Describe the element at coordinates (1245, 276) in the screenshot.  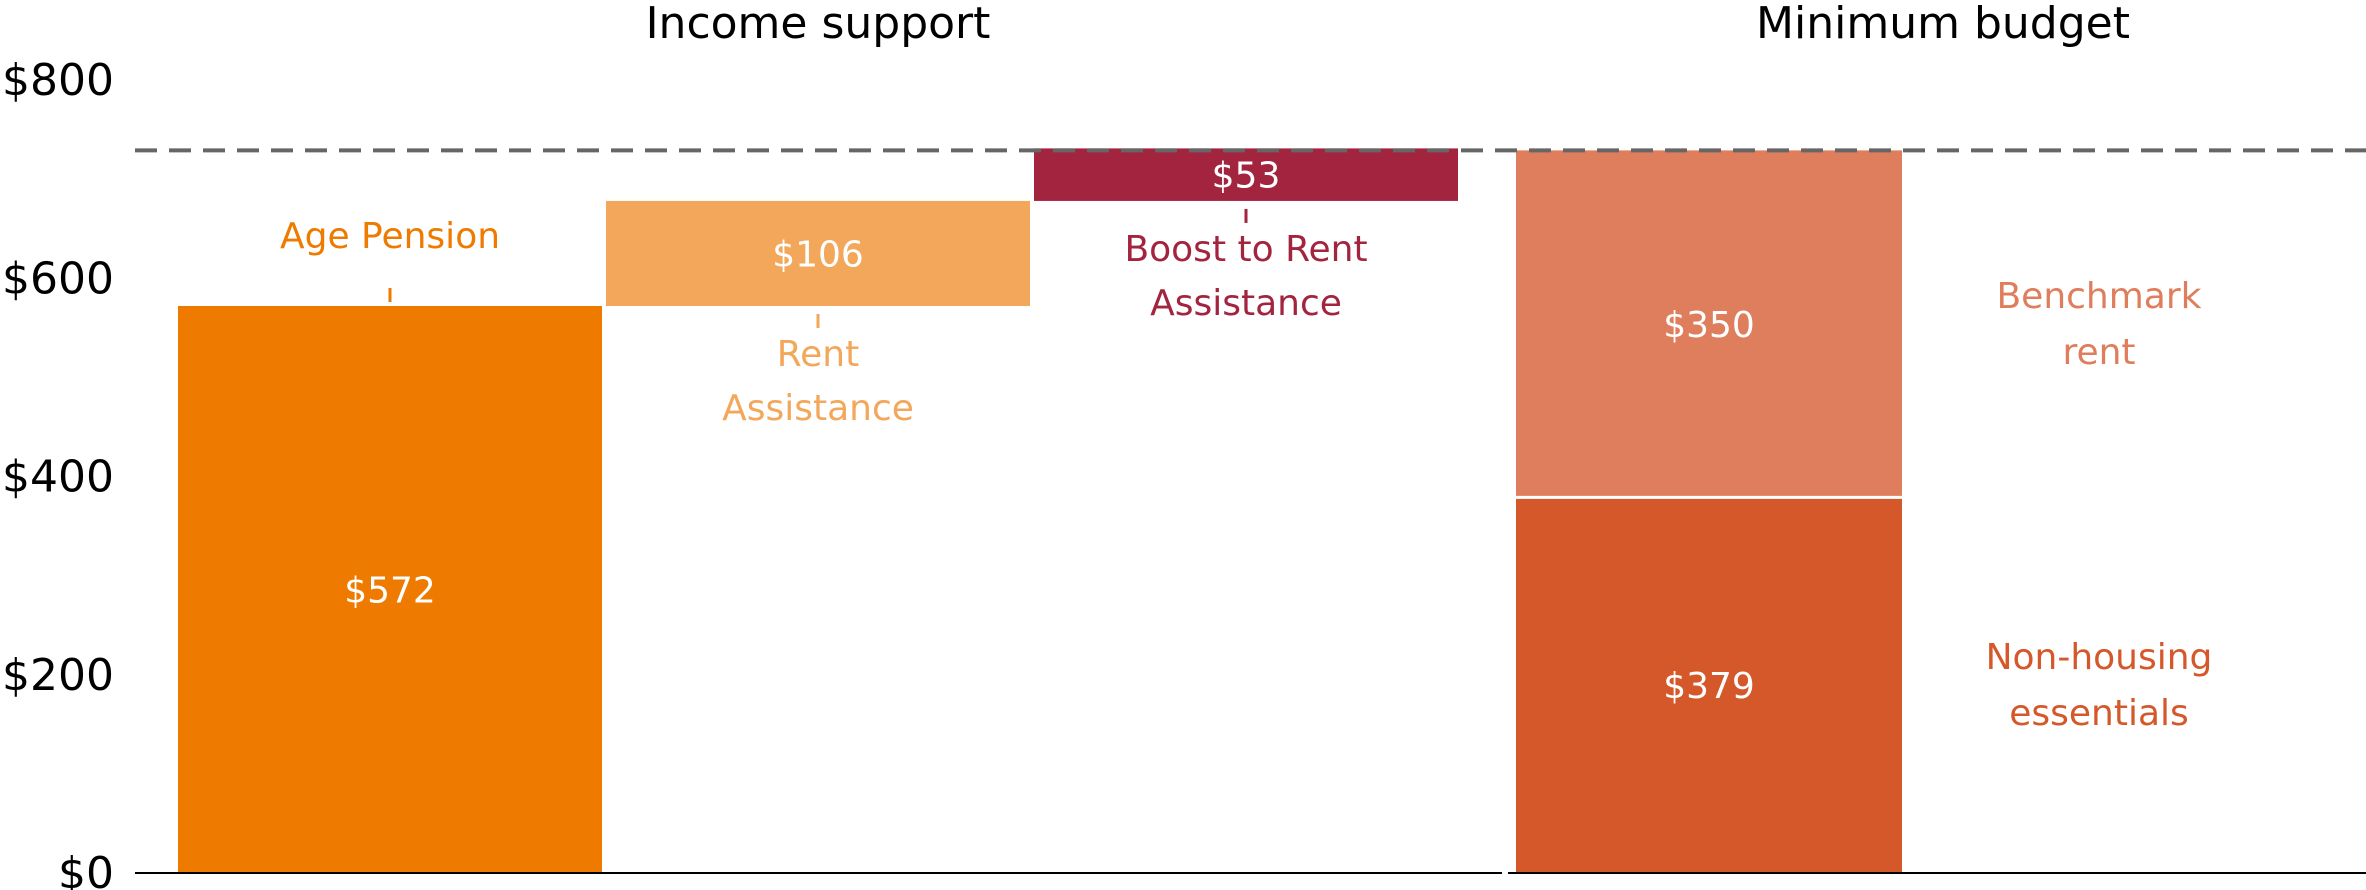
I see `bar-category-label: Boost to Rent Assistance` at that location.